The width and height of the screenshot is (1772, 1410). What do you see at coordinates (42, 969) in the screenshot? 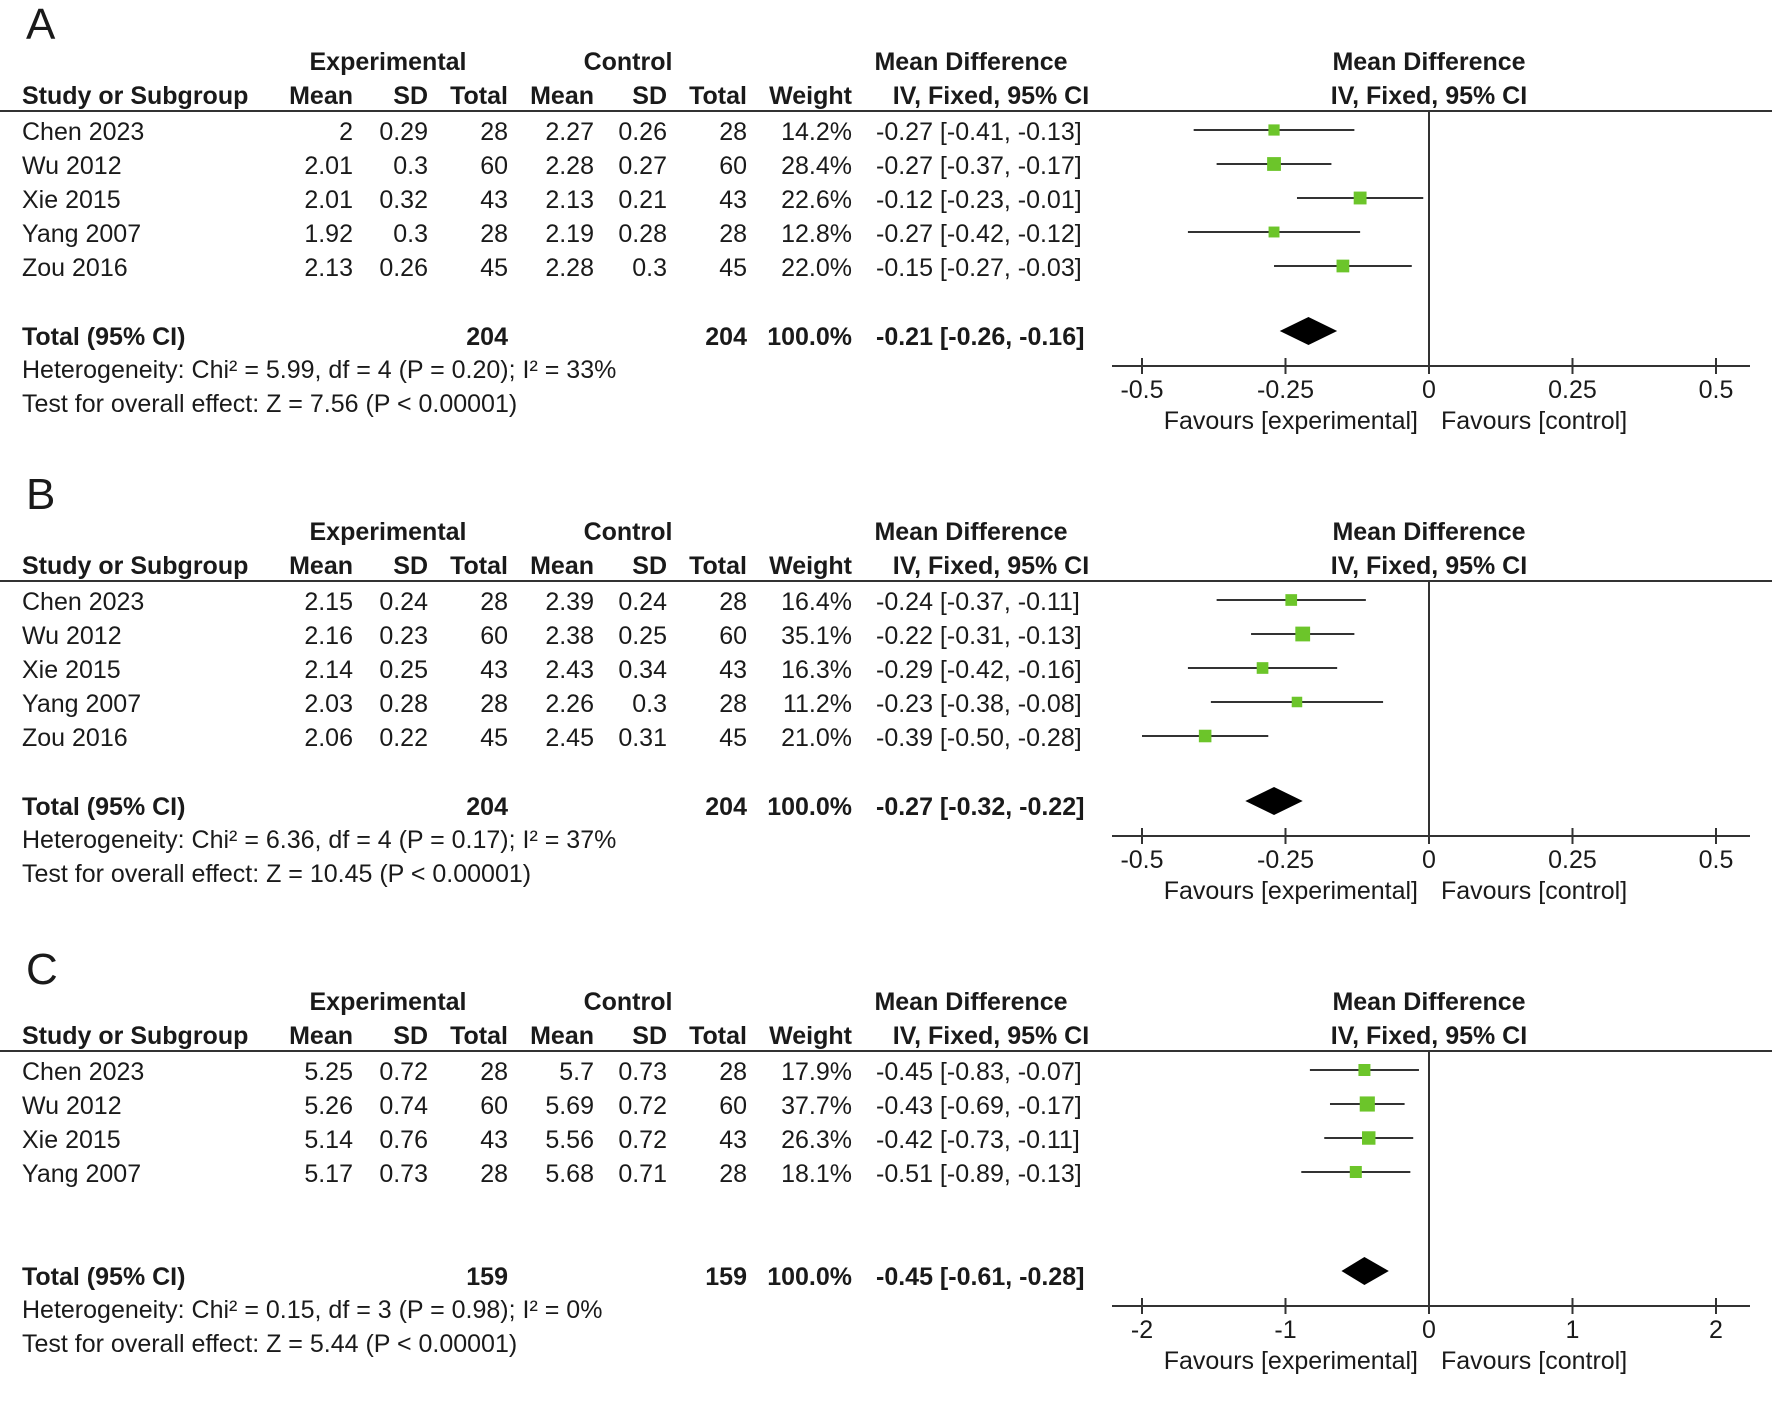
I see `panel-letter: C` at bounding box center [42, 969].